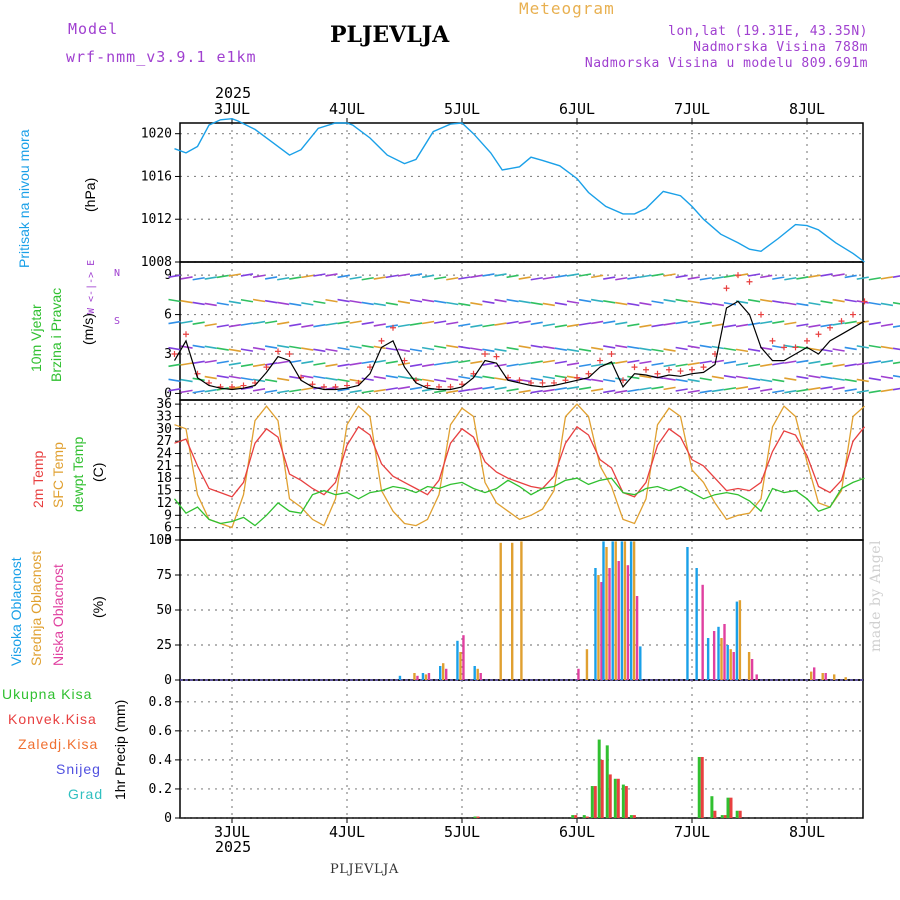 Image resolution: width=900 pixels, height=900 pixels. I want to click on y-tick-label: 0.8, so click(160, 702).